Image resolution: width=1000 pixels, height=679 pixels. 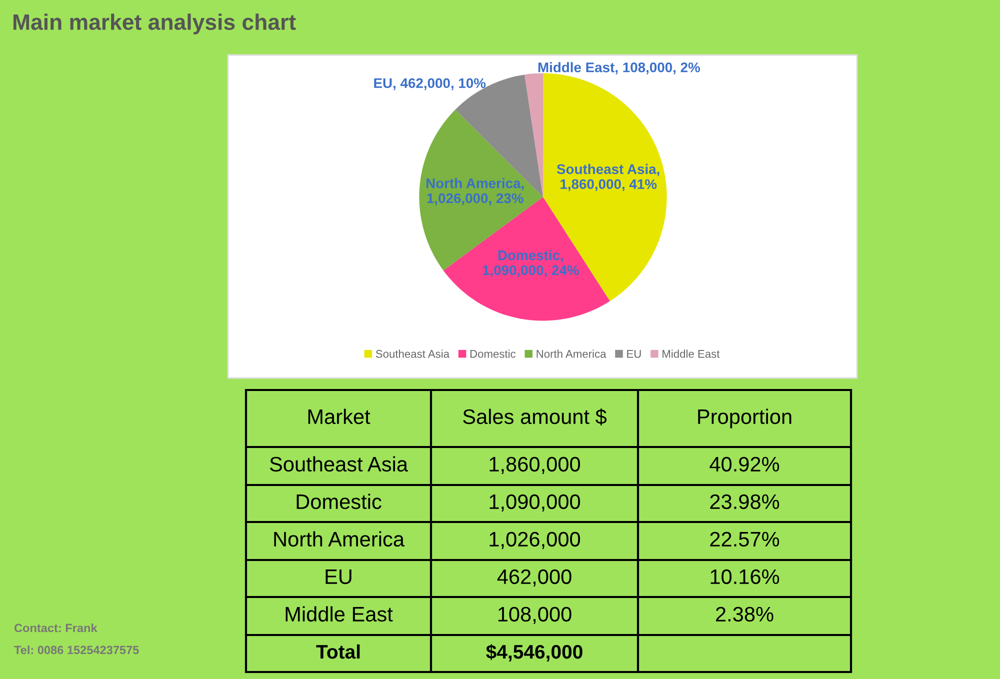 I want to click on data-label: EU, 462,000, 10%, so click(x=430, y=84).